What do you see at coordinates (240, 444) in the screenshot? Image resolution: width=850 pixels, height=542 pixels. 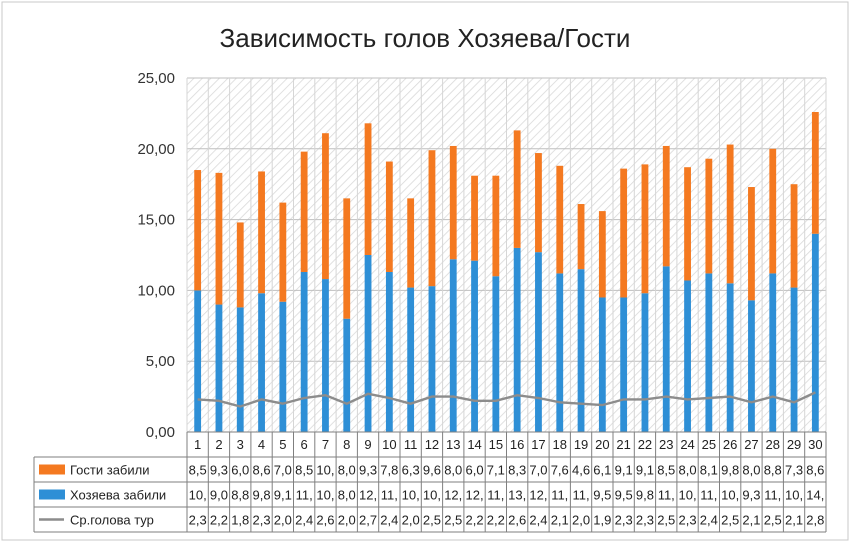 I see `category-label: 3` at bounding box center [240, 444].